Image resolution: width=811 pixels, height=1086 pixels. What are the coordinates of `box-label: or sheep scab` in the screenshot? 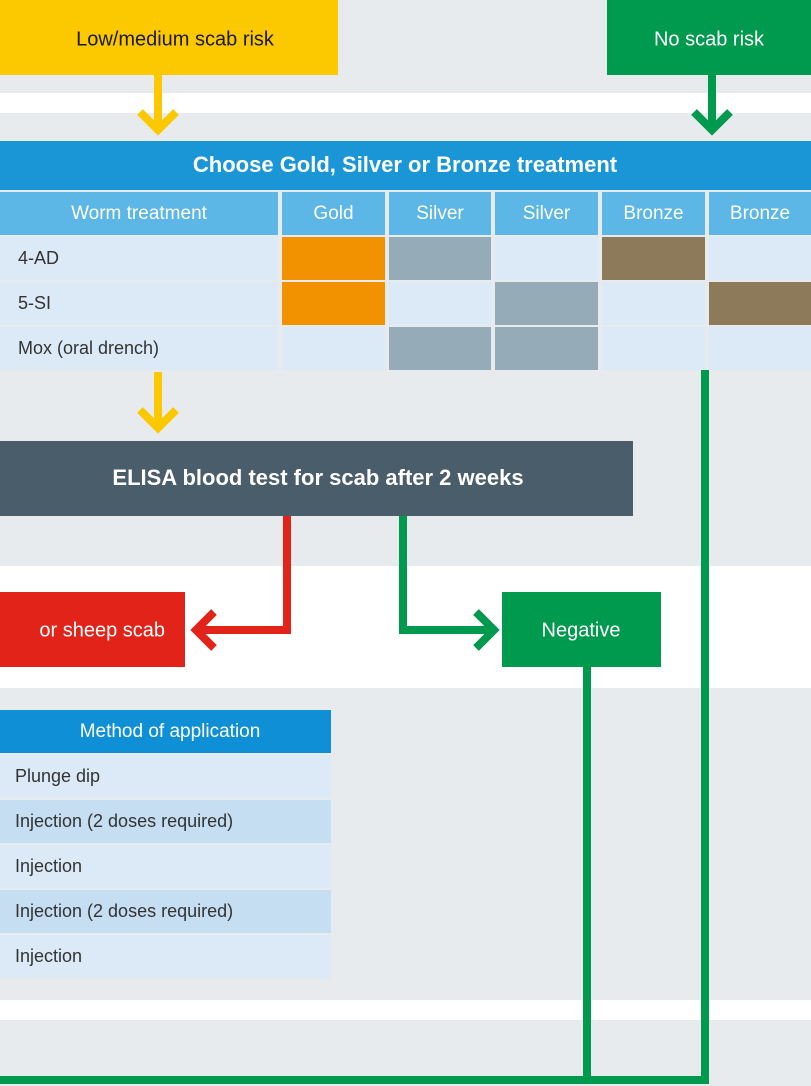 It's located at (102, 630).